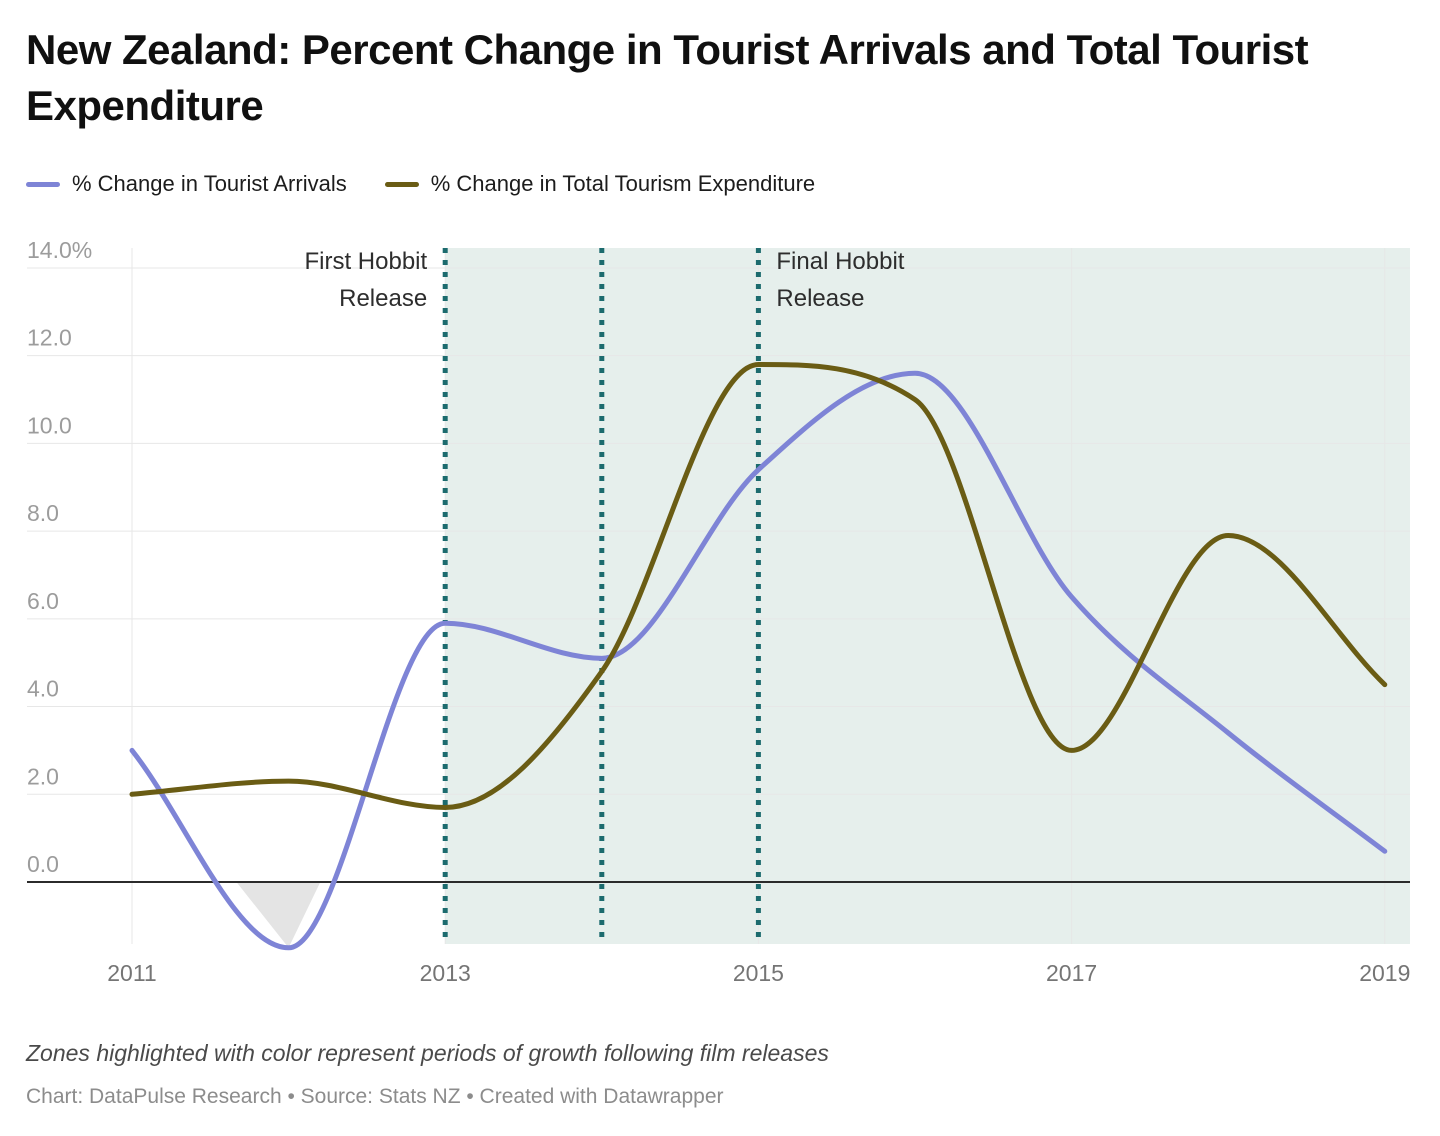 The width and height of the screenshot is (1440, 1136). Describe the element at coordinates (43, 513) in the screenshot. I see `y-tick-label: 8.0` at that location.